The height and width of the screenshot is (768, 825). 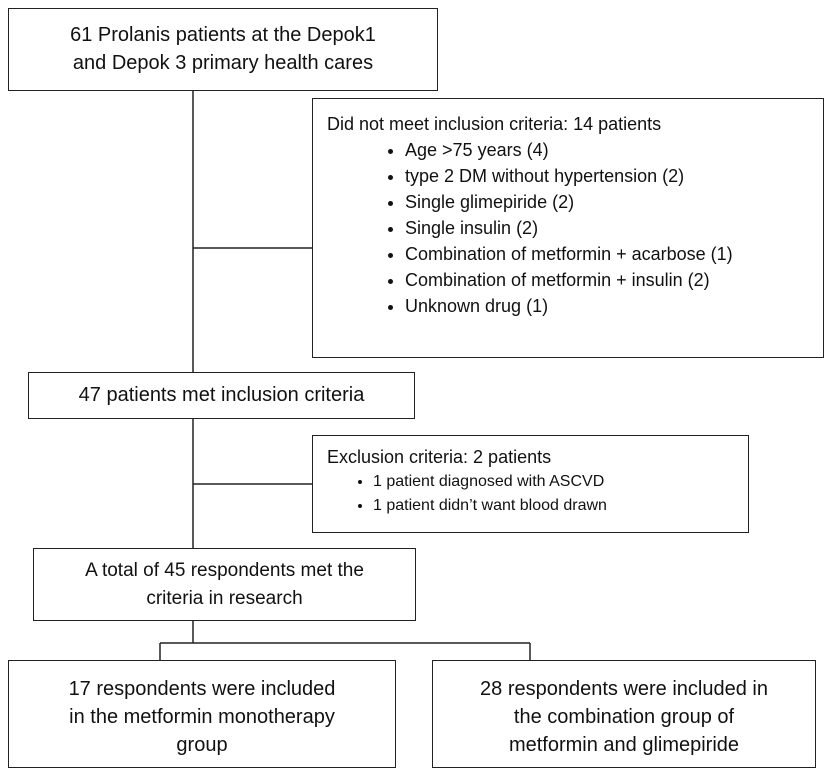 What do you see at coordinates (560, 482) in the screenshot?
I see `list-item: 1 patient diagnosed with ASCVD` at bounding box center [560, 482].